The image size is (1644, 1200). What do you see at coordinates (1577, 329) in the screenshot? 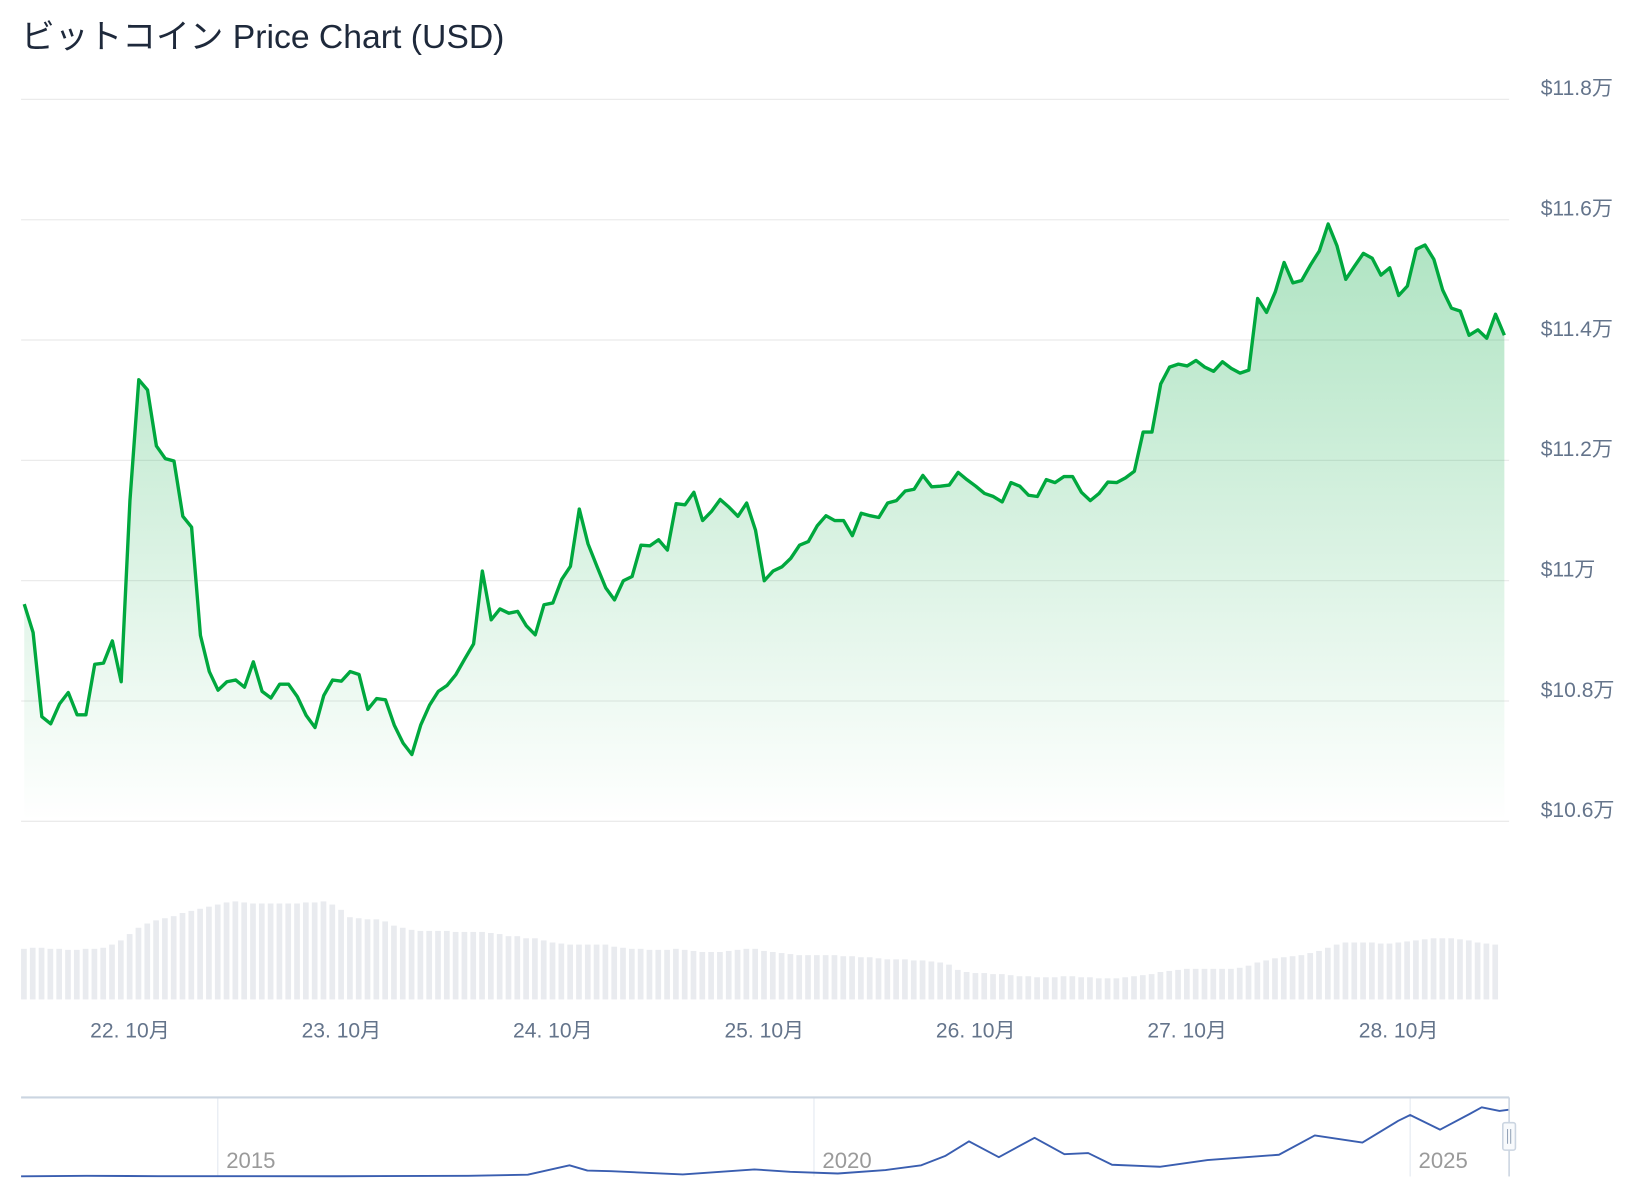
I see `y-tick-label: $11.4万` at bounding box center [1577, 329].